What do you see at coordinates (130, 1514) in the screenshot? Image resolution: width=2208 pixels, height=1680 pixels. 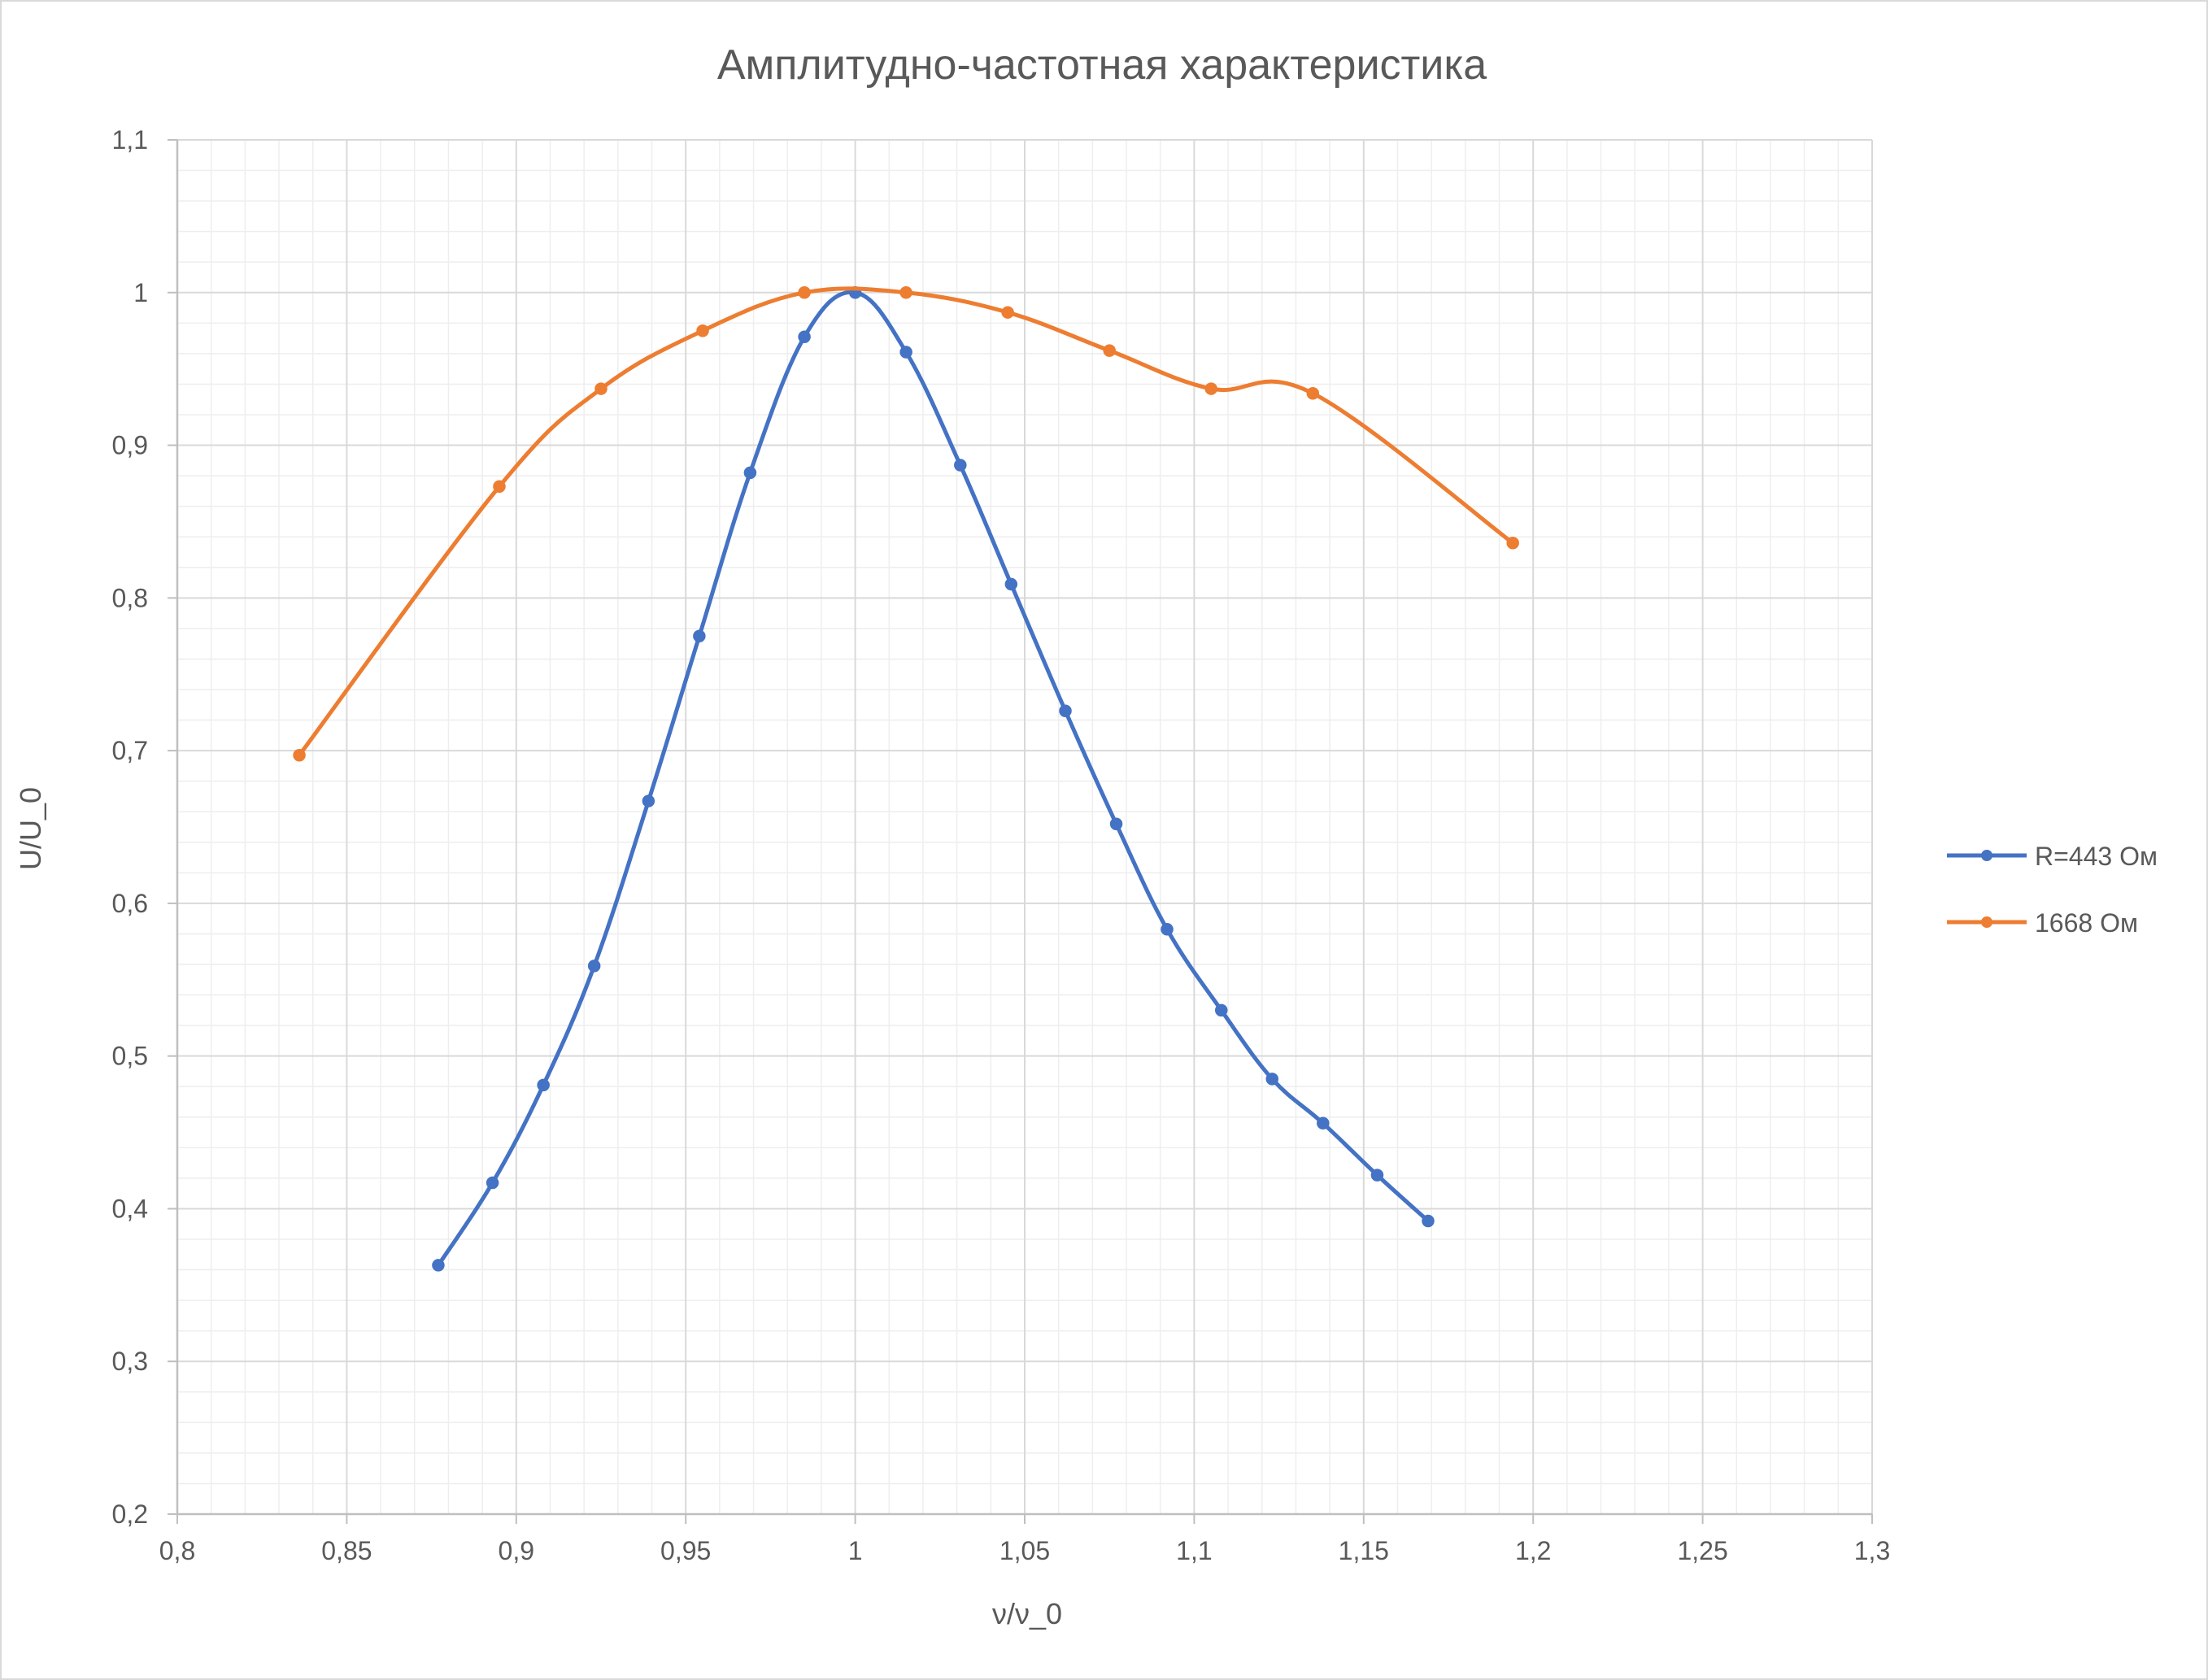 I see `y-tick-label: 0,2` at bounding box center [130, 1514].